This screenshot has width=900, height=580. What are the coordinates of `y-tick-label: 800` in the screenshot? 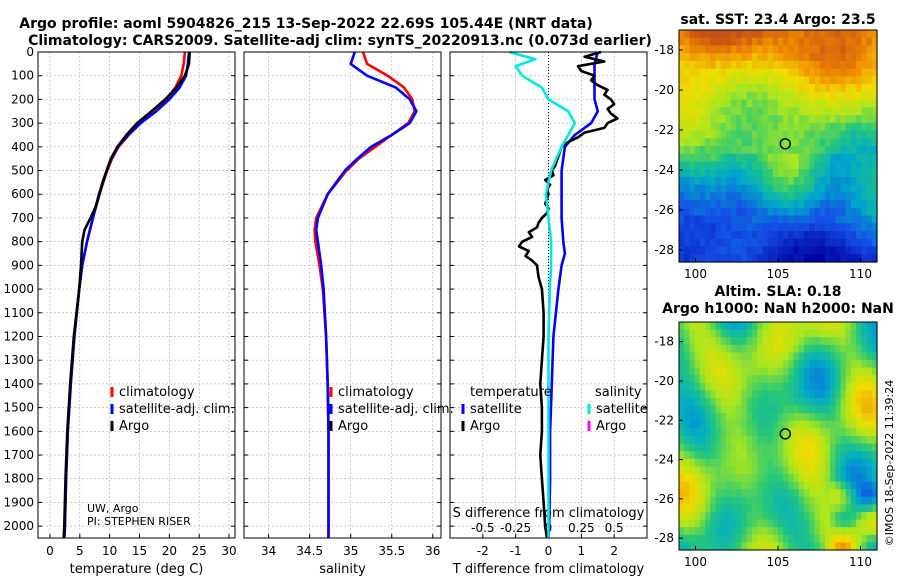 It's located at (22, 242).